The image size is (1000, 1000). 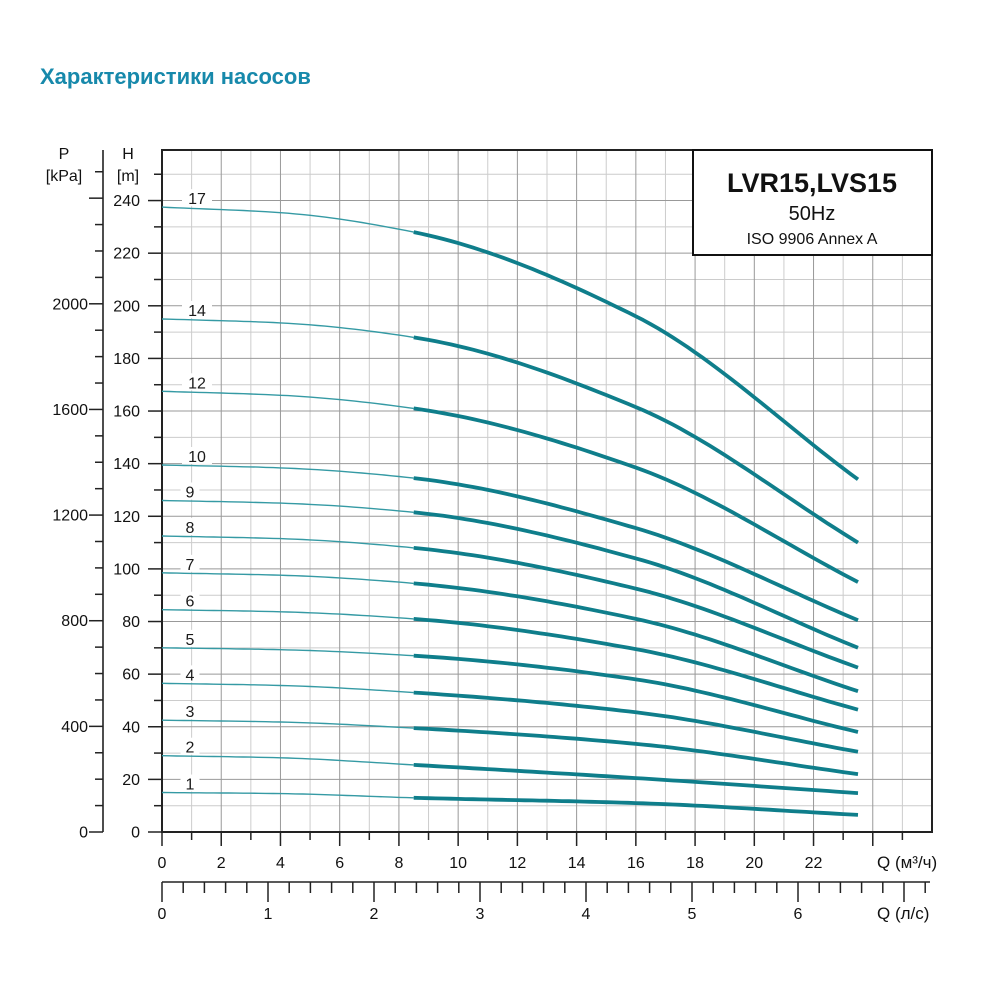 What do you see at coordinates (197, 457) in the screenshot?
I see `curve-label-10: 10` at bounding box center [197, 457].